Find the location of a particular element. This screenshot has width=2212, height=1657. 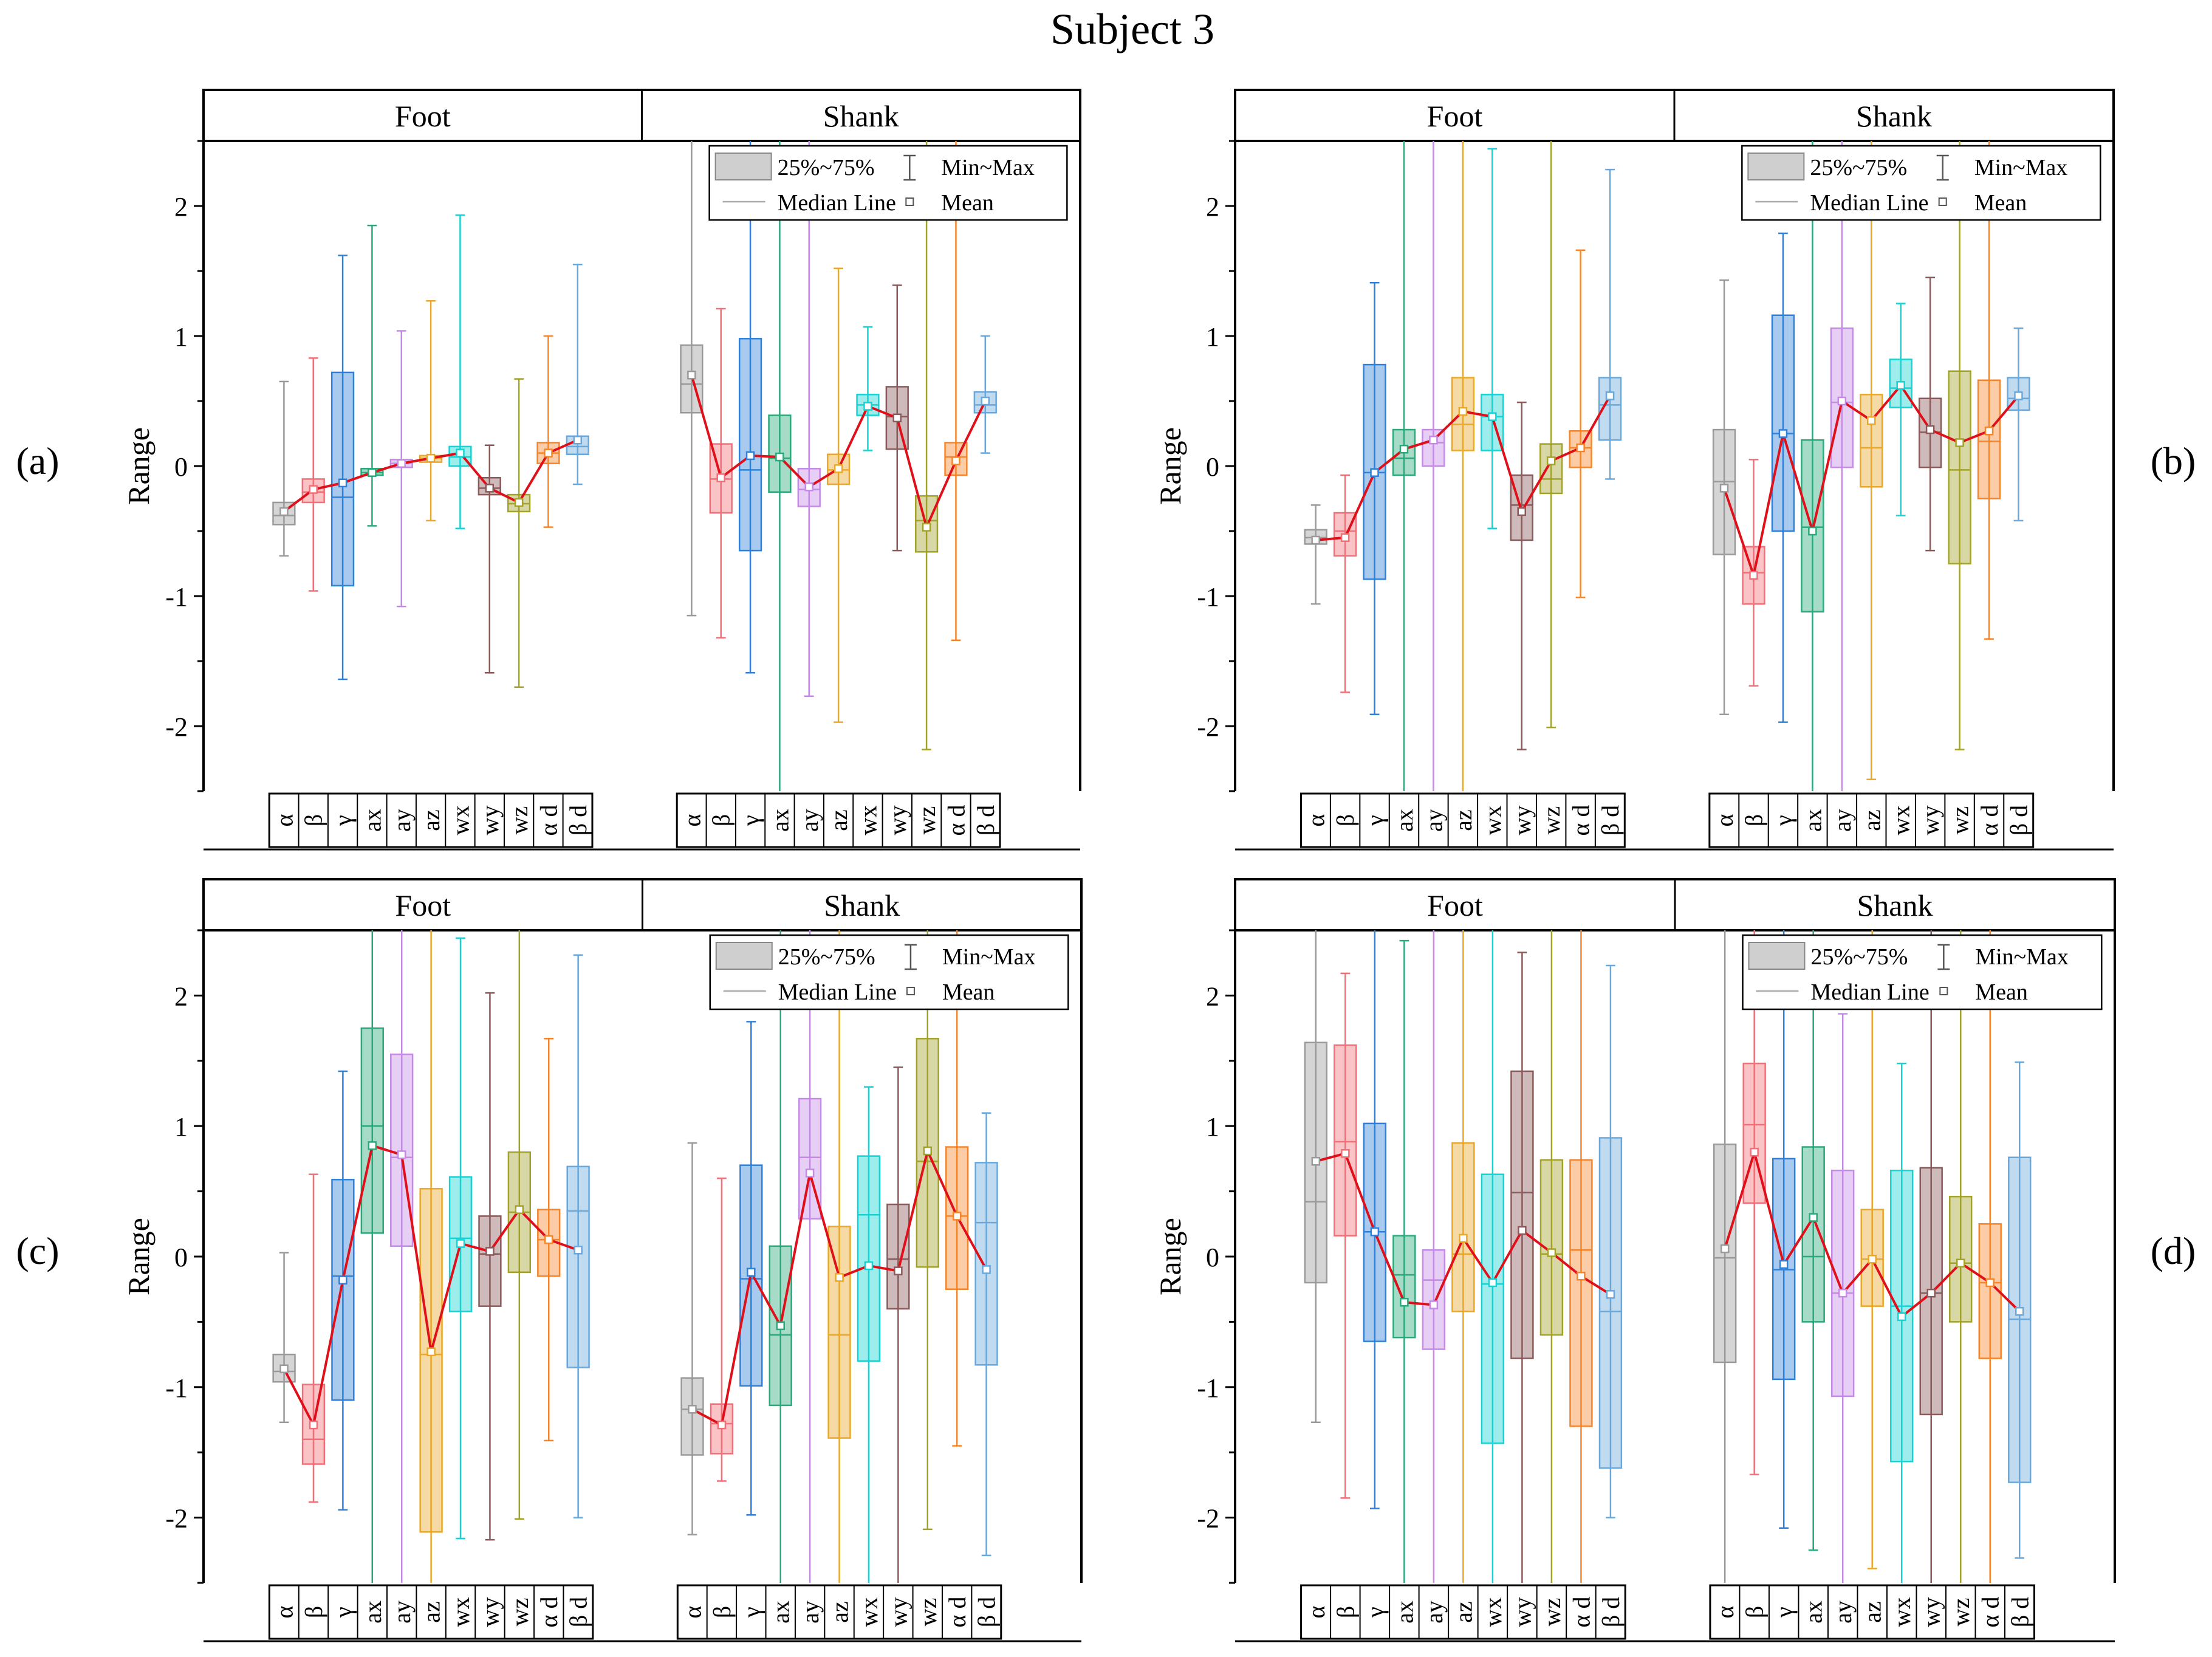

legend-box-label: 25%~75% is located at coordinates (826, 167).